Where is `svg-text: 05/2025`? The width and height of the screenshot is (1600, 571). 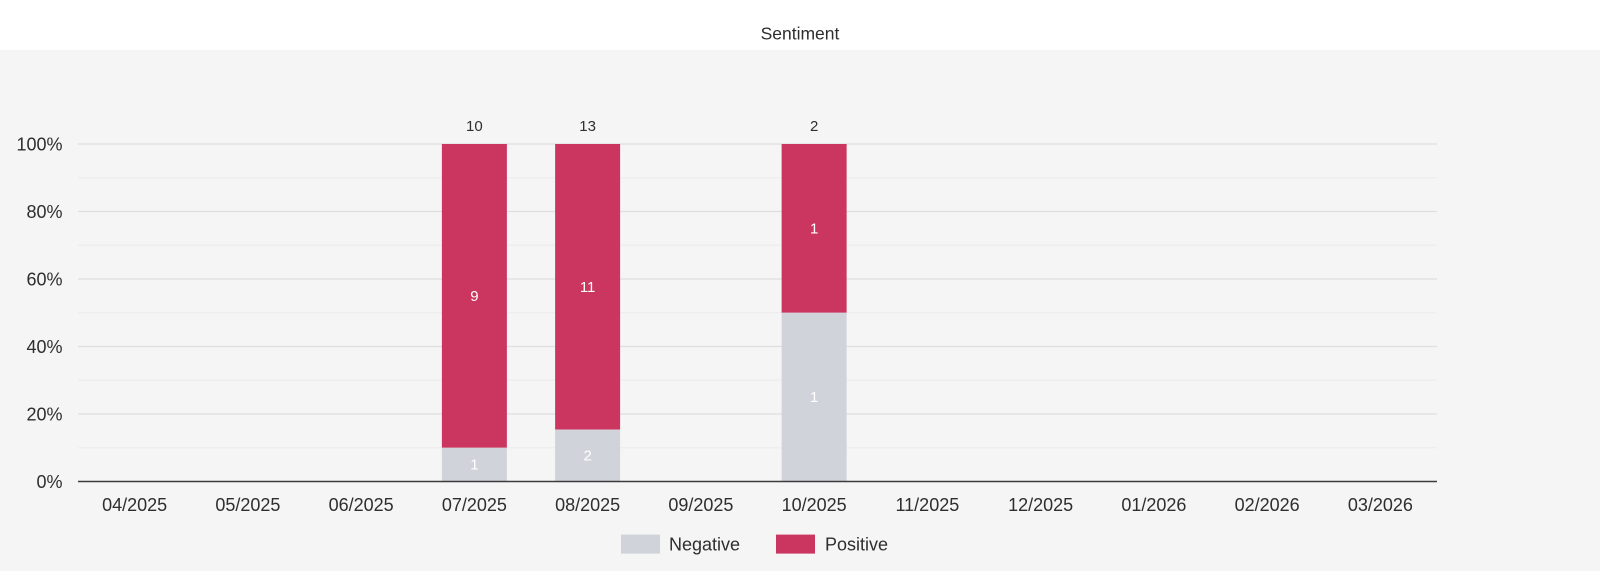
svg-text: 05/2025 is located at coordinates (247, 505).